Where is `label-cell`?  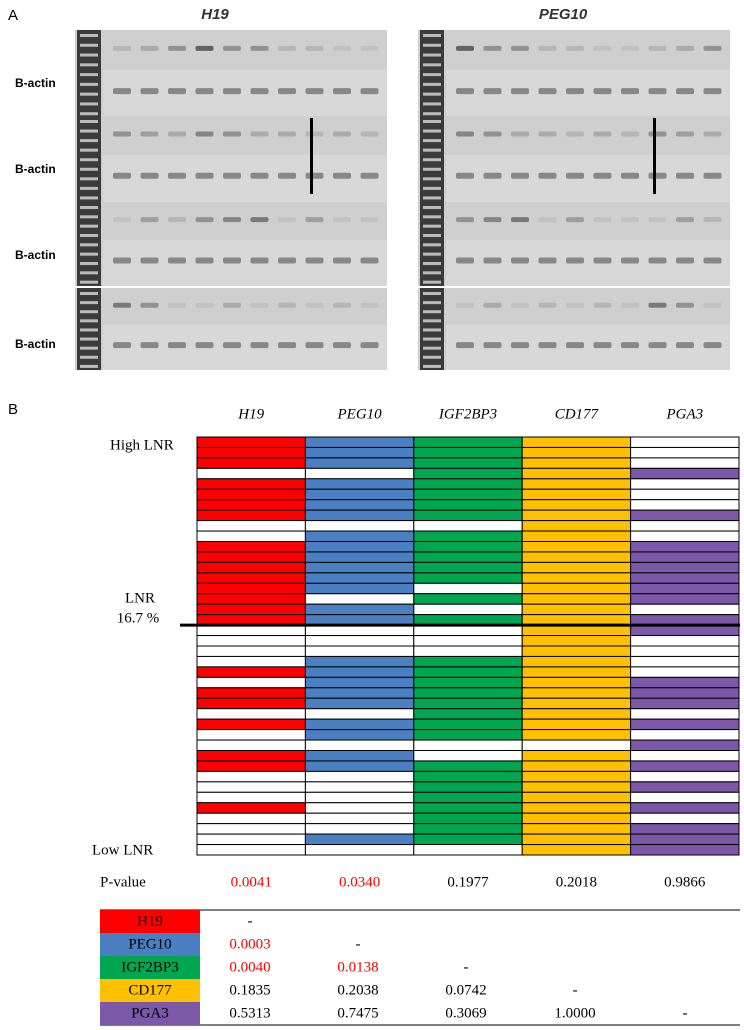 label-cell is located at coordinates (150, 1013).